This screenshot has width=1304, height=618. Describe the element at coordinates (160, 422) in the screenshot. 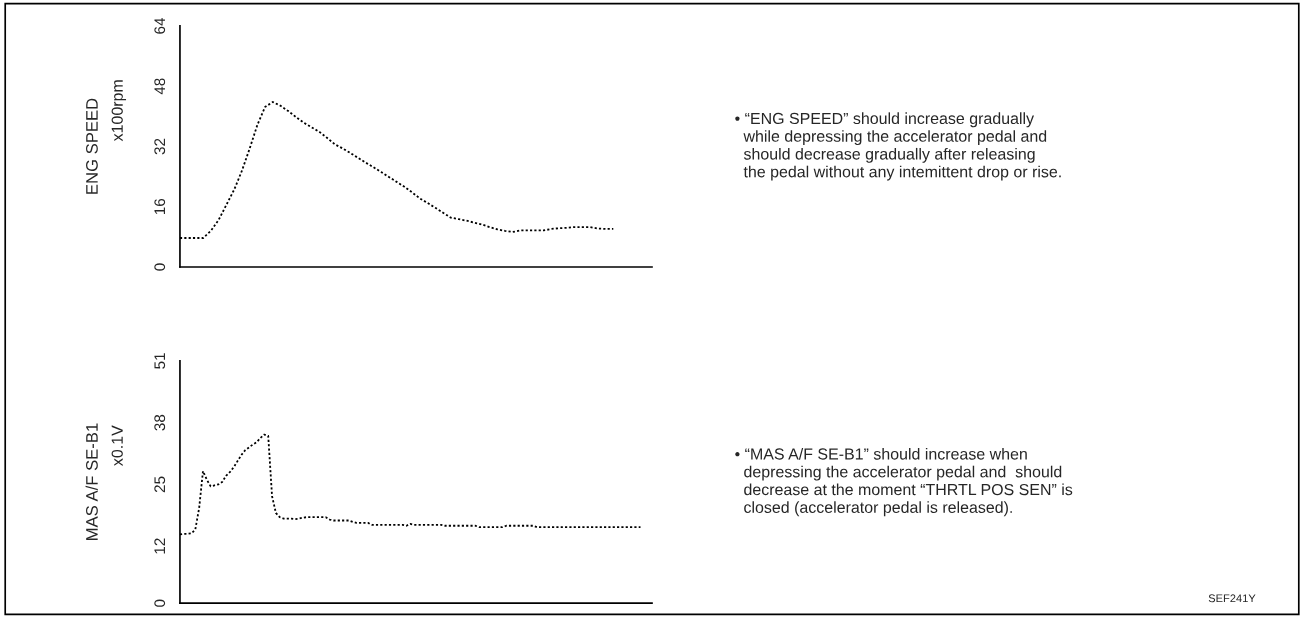

I see `y-tick-label: 38` at that location.